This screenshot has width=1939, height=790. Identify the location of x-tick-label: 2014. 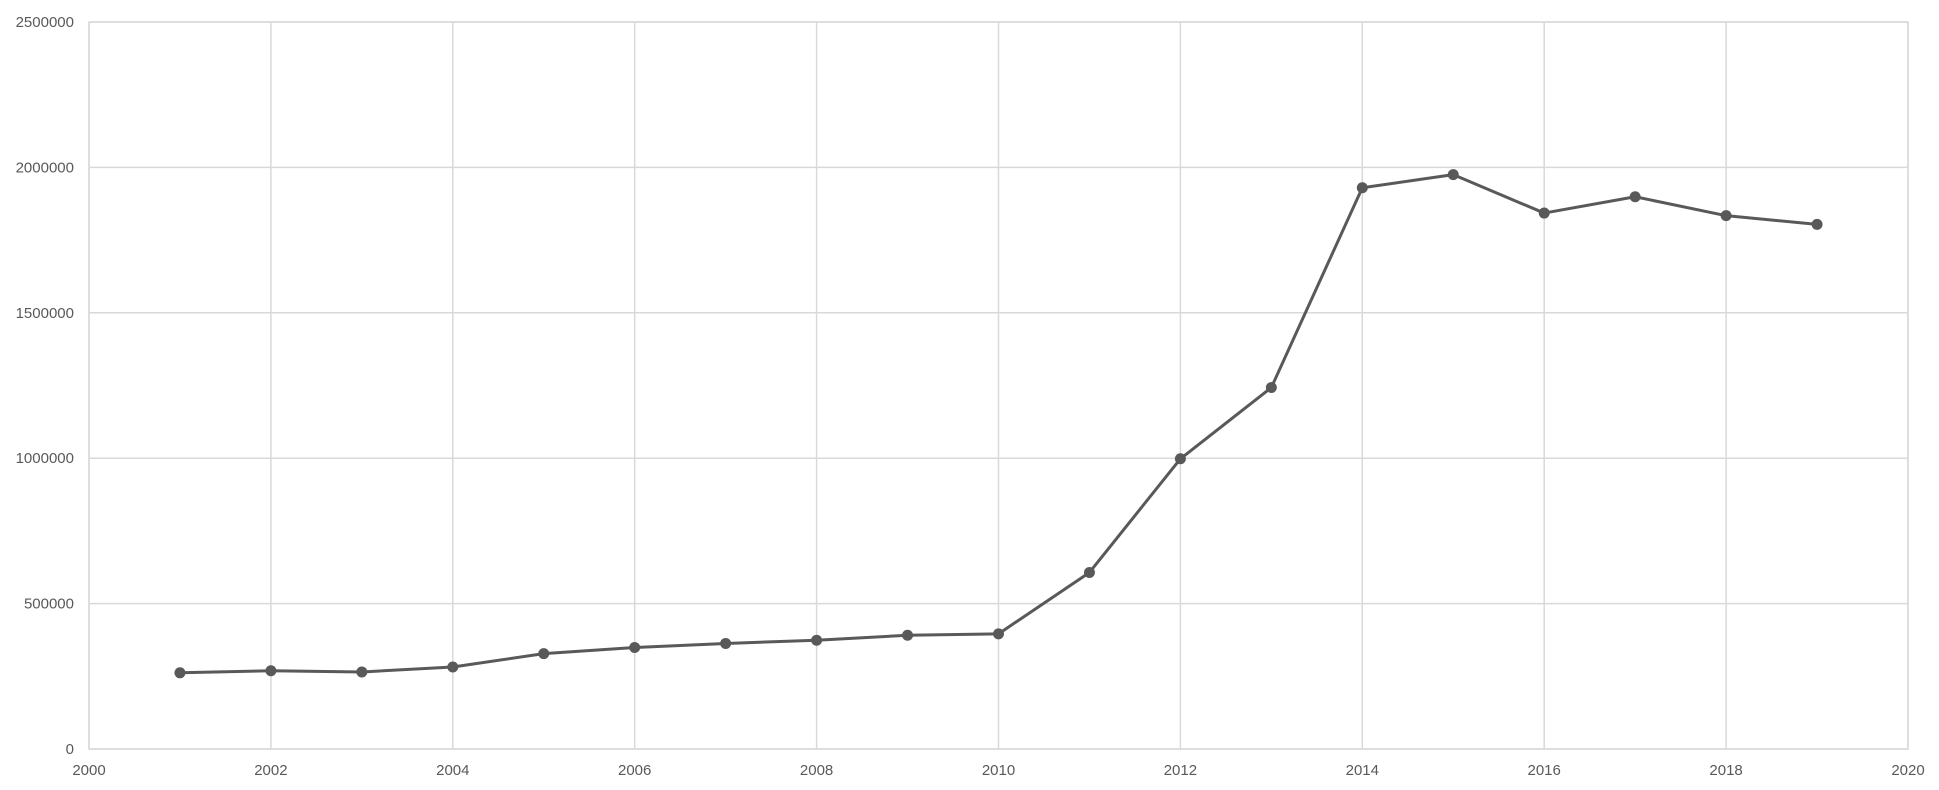
(1362, 770).